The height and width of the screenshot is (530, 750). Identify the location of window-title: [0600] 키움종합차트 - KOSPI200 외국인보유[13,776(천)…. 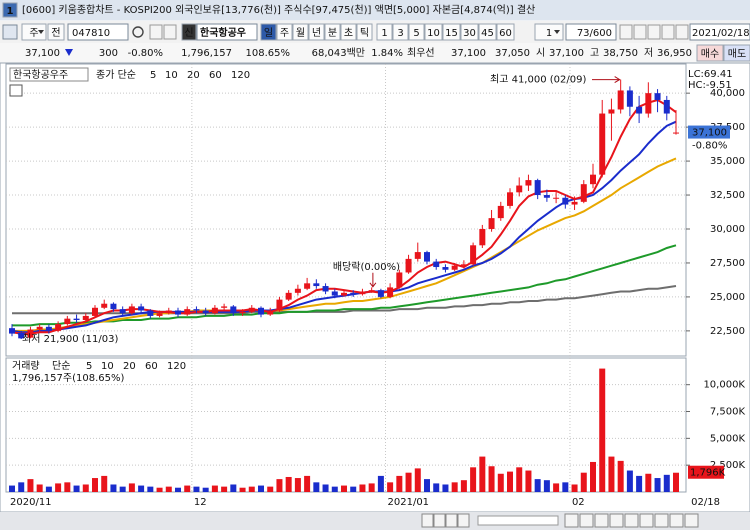
(278, 10).